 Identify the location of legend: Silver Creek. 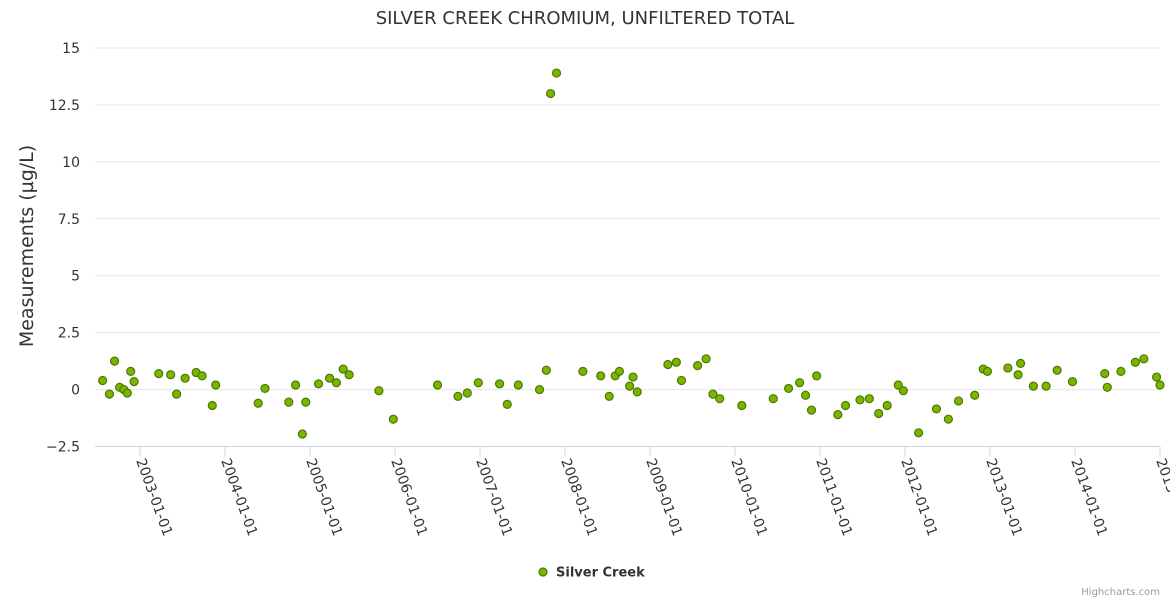
(591, 573).